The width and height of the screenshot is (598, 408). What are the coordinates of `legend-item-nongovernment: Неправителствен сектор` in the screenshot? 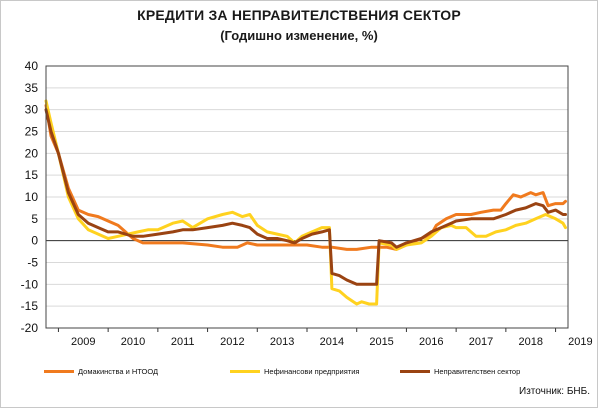 It's located at (460, 371).